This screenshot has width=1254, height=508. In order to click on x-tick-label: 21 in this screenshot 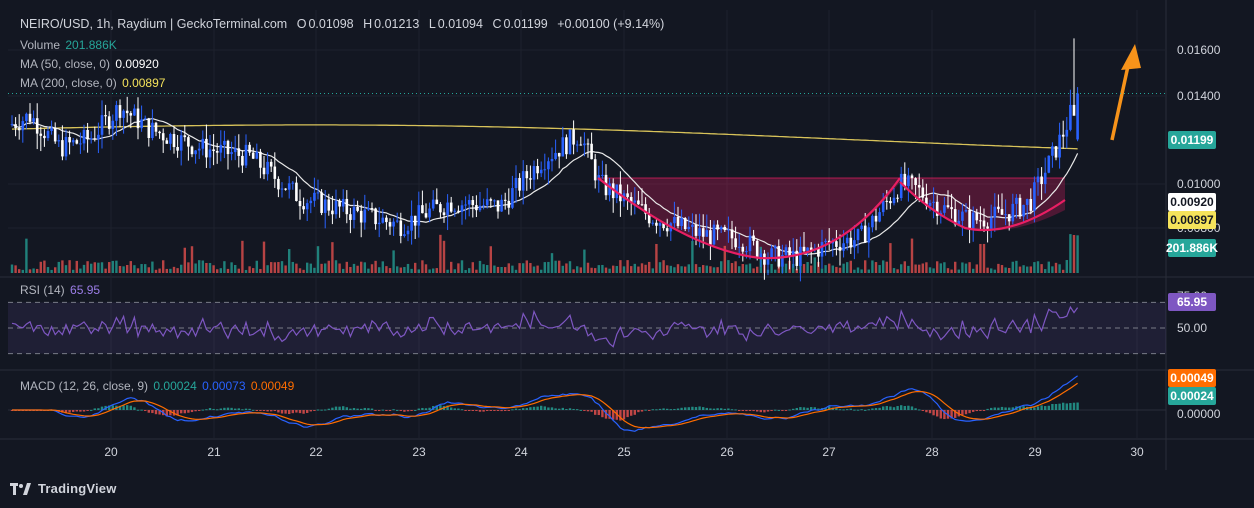, I will do `click(214, 452)`.